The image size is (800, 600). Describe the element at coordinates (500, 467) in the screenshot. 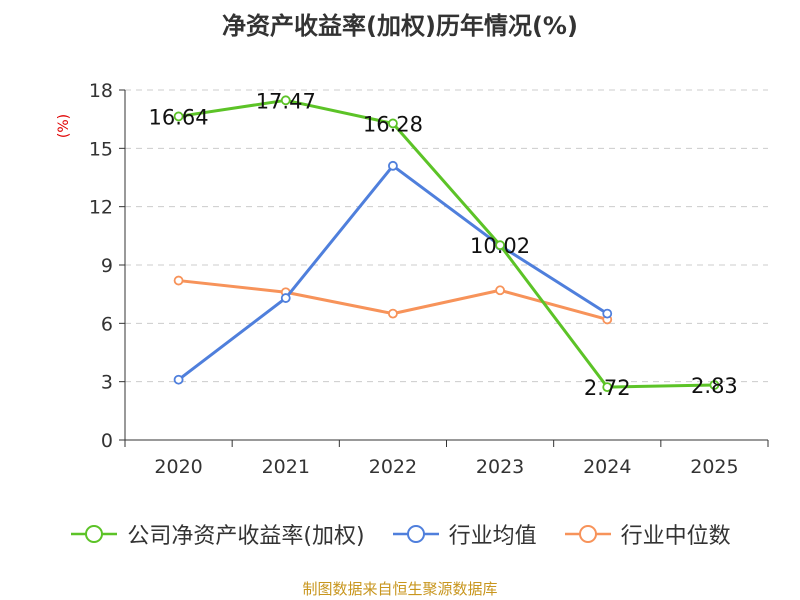

I see `x-tick-label: 2023` at that location.